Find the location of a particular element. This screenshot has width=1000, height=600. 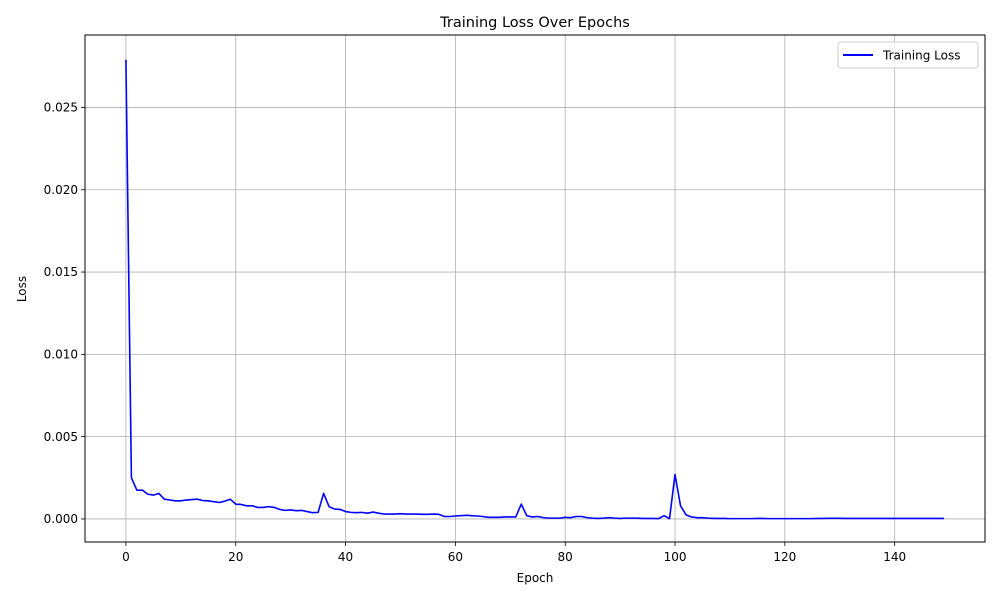

y-axis-label: Loss is located at coordinates (22, 289).